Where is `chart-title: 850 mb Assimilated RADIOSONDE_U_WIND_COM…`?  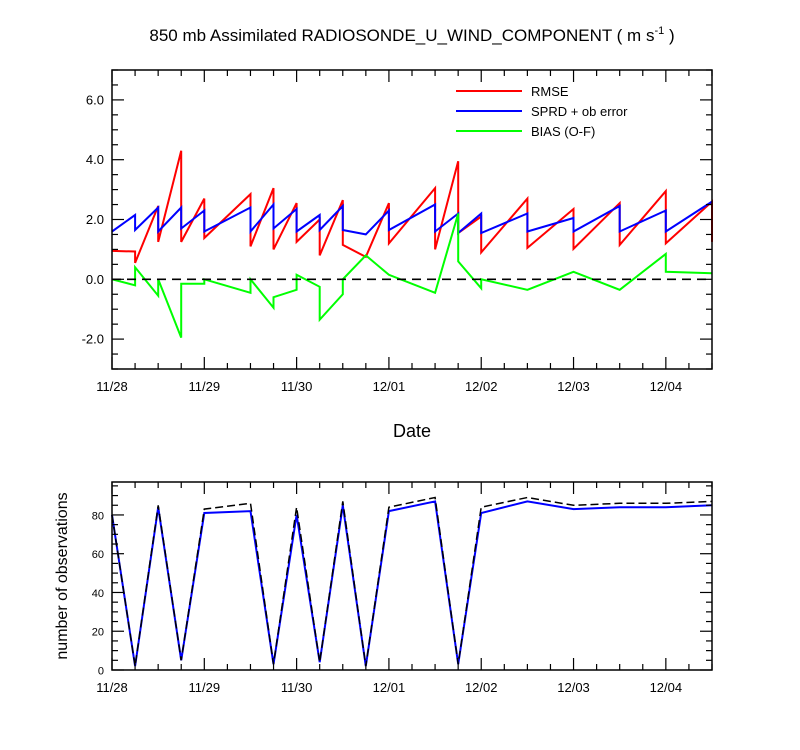
chart-title: 850 mb Assimilated RADIOSONDE_U_WIND_COM… is located at coordinates (411, 35).